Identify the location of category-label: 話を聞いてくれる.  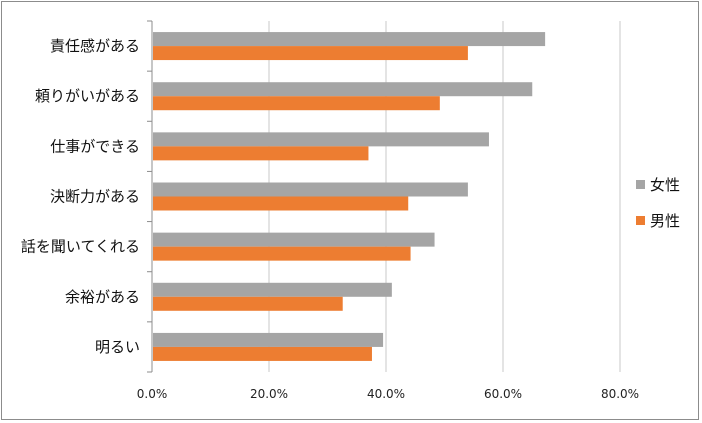
(80, 247).